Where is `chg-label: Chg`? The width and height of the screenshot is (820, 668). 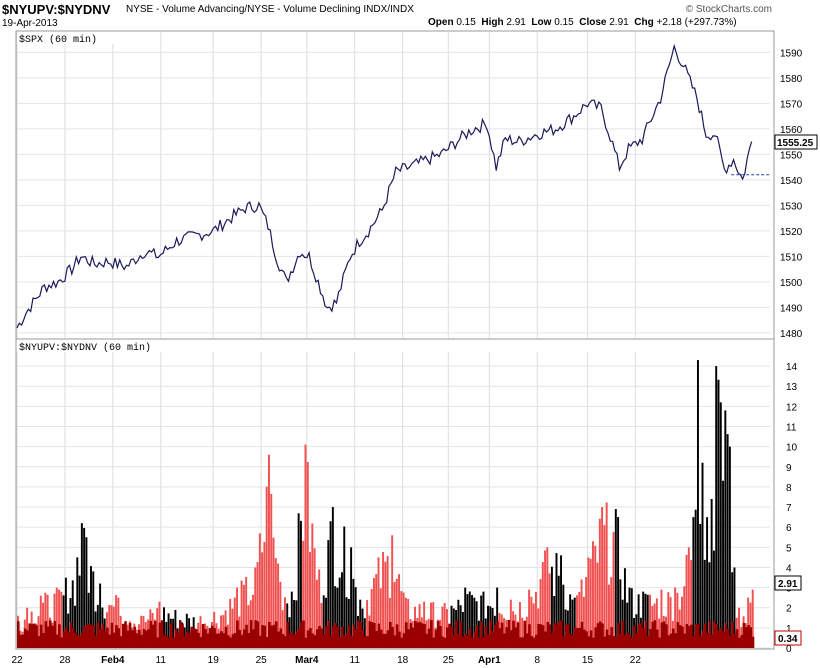
chg-label: Chg is located at coordinates (644, 22).